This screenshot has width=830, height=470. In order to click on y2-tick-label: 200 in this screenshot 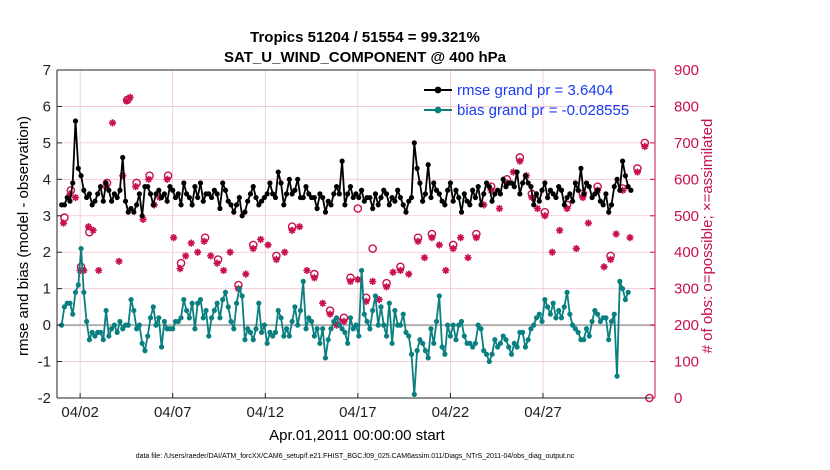, I will do `click(686, 325)`.